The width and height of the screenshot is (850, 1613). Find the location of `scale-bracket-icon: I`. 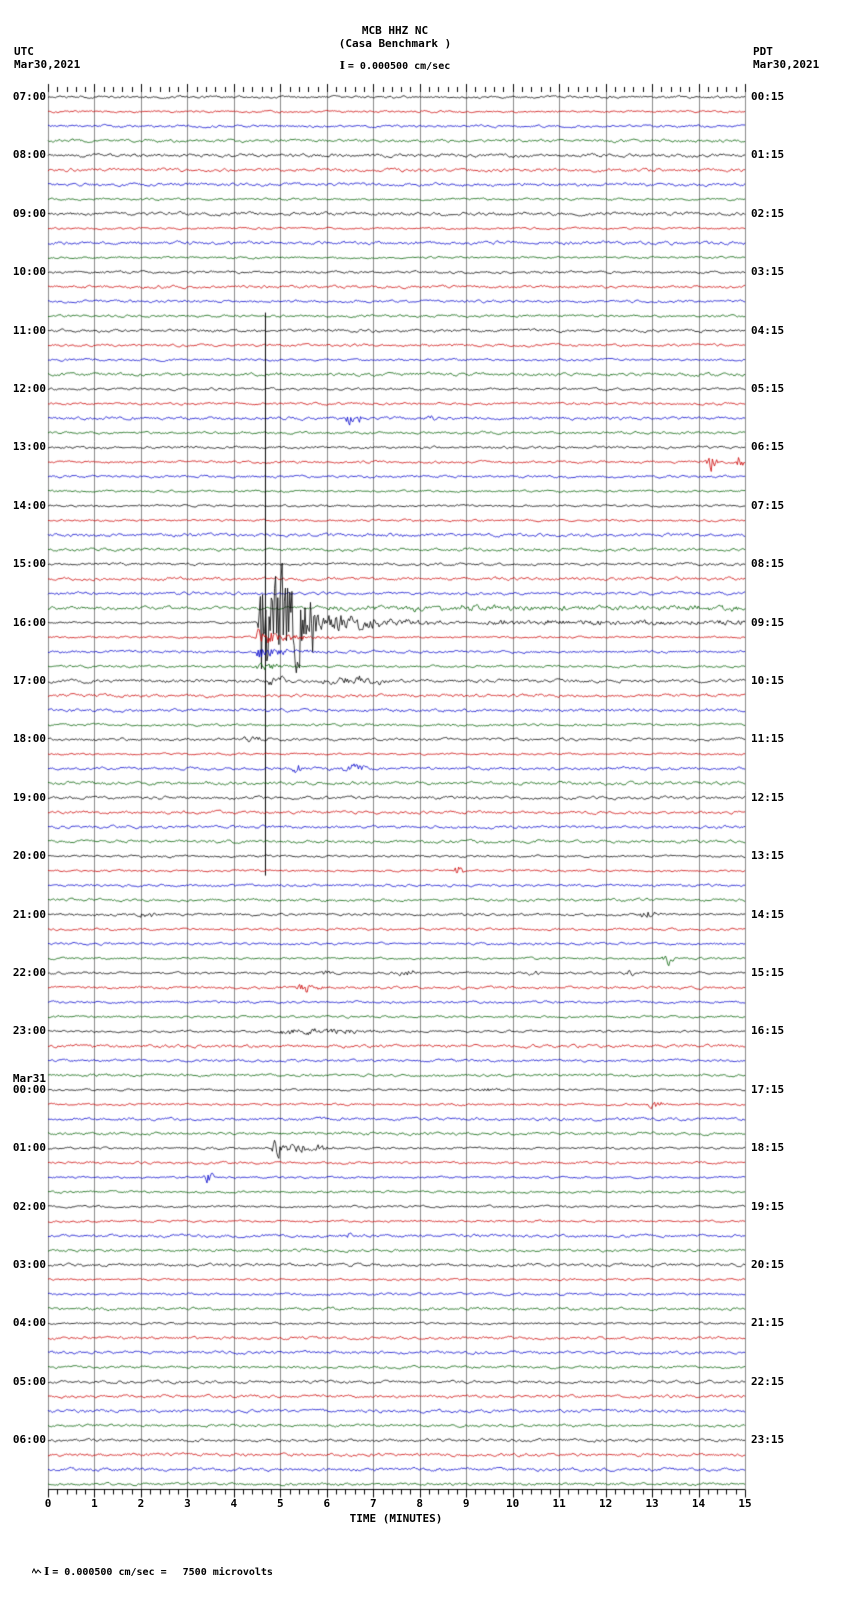

scale-bracket-icon: I is located at coordinates (342, 65).